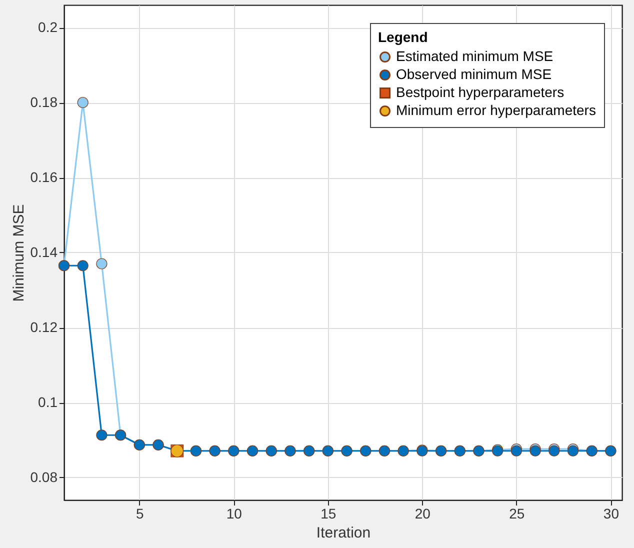  Describe the element at coordinates (474, 74) in the screenshot. I see `legend-label: Observed minimum MSE` at that location.